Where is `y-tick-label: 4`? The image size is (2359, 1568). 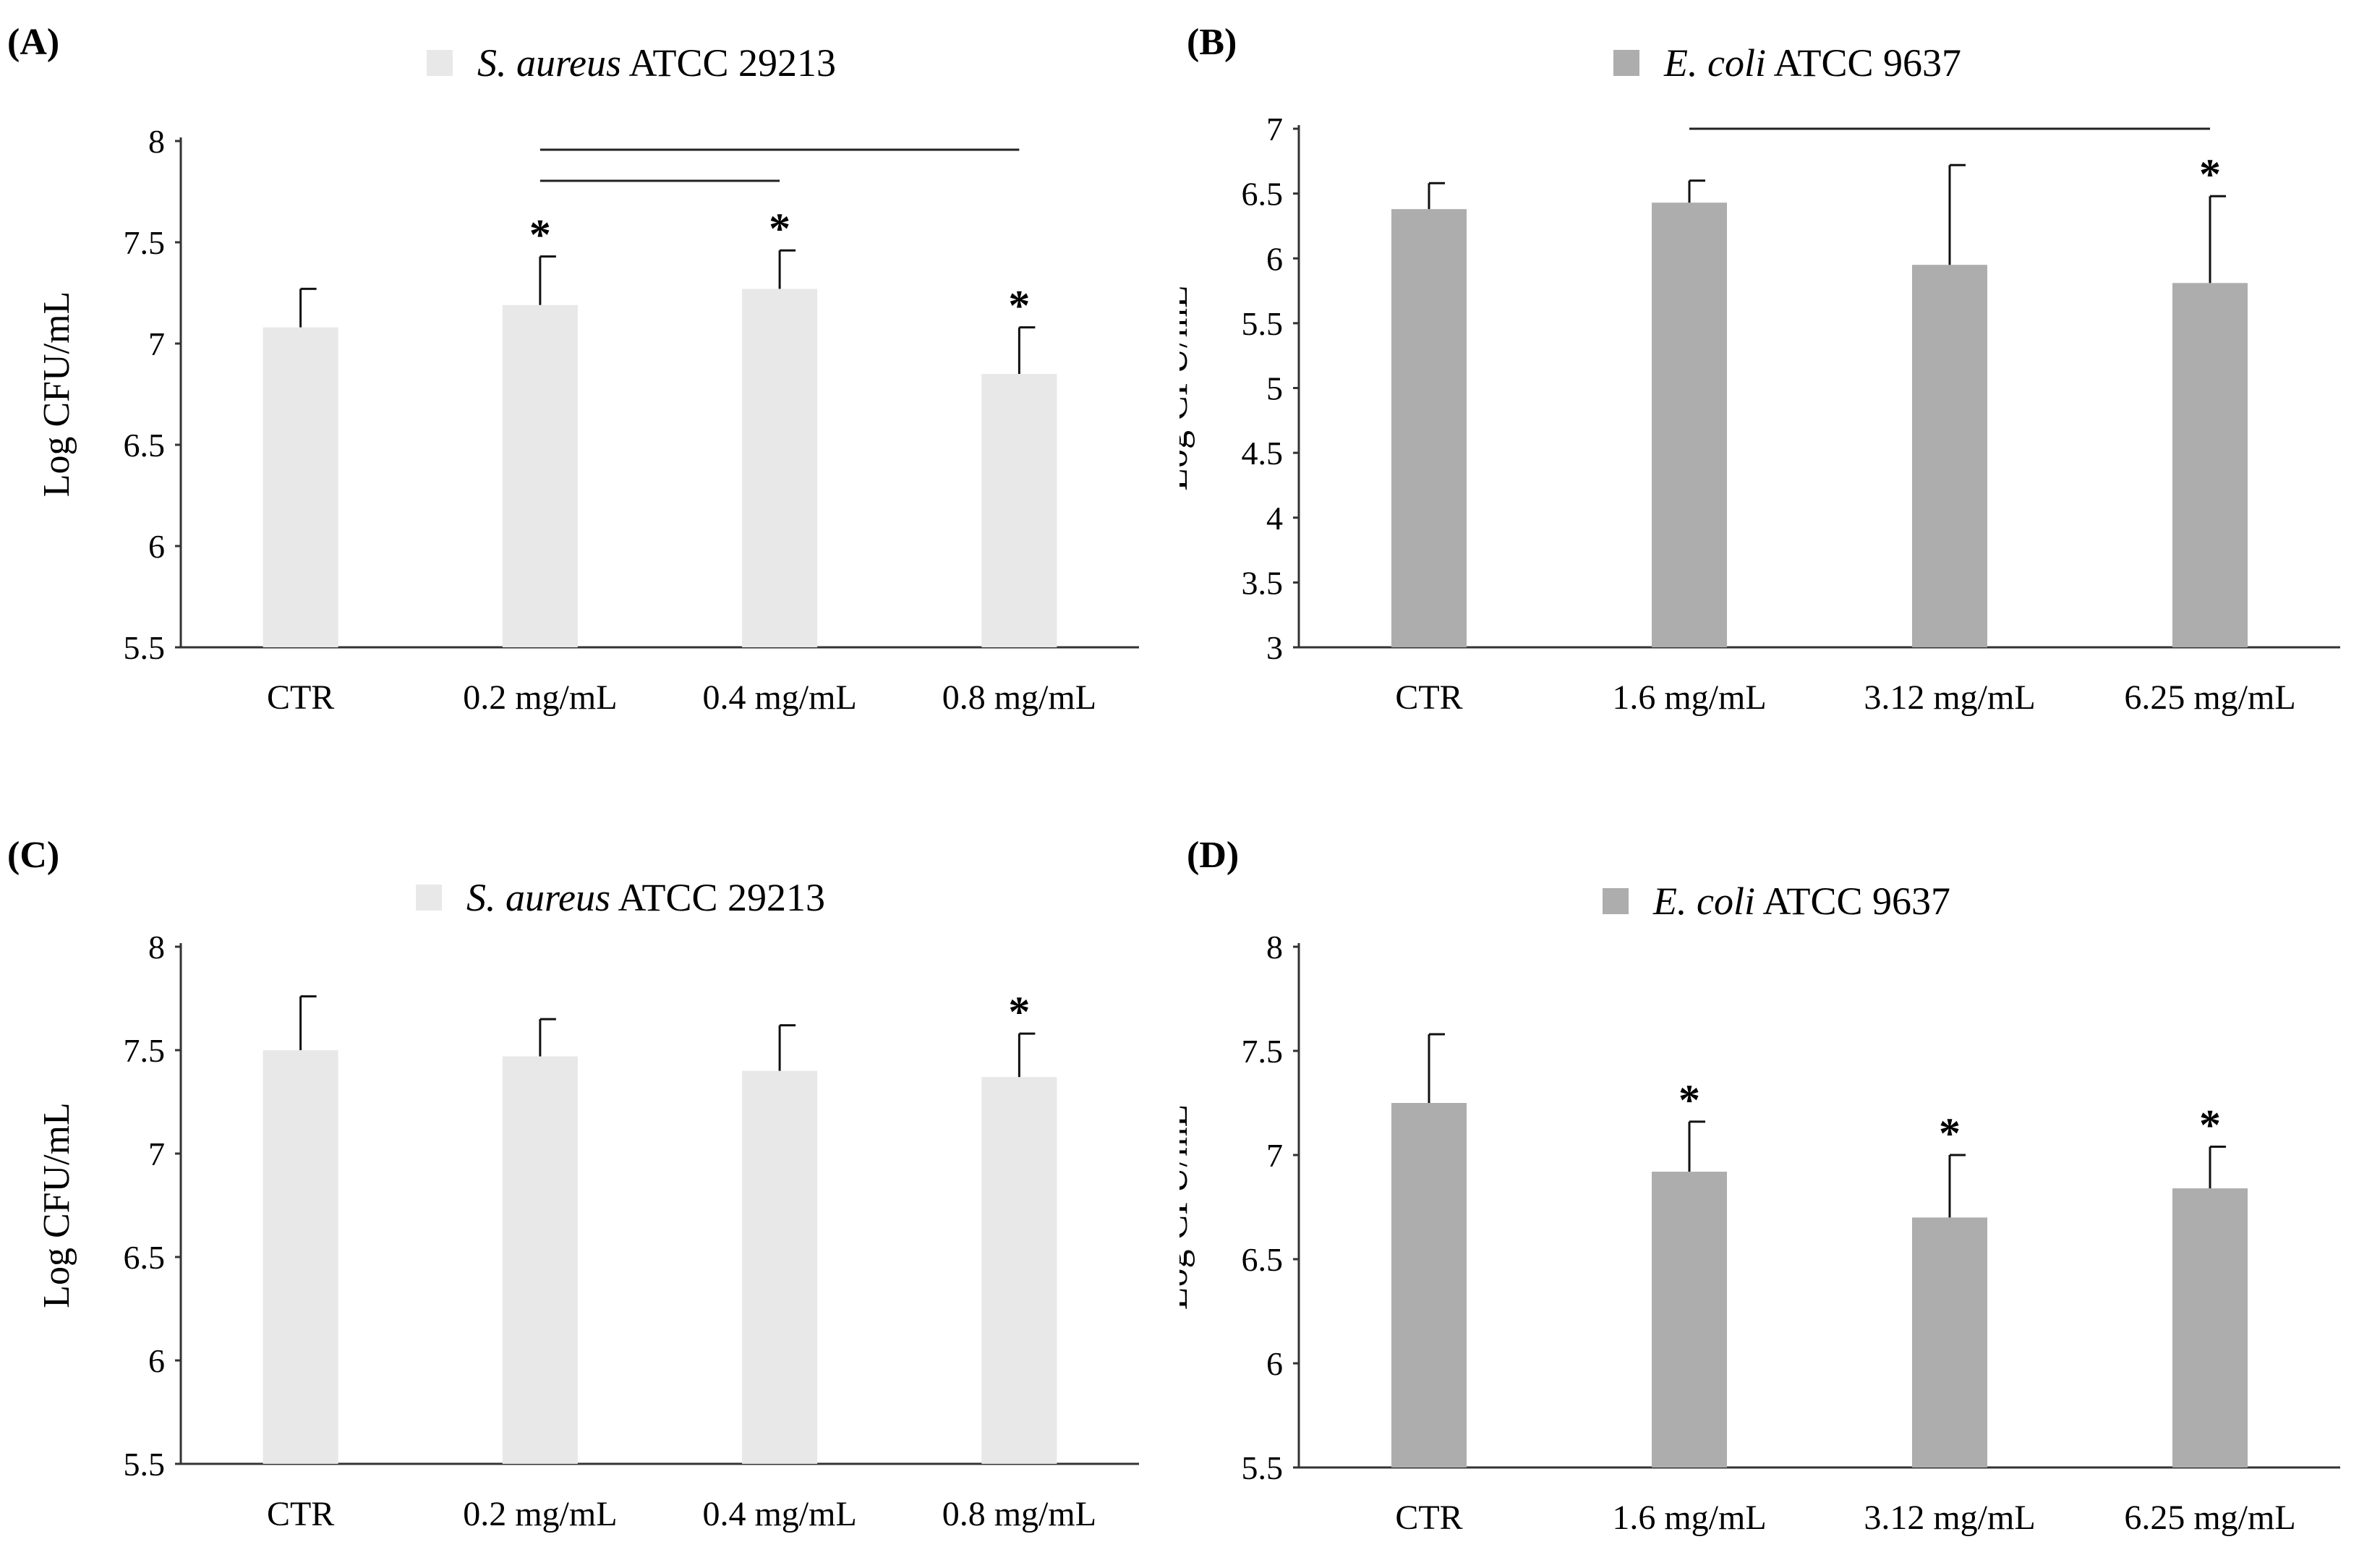 y-tick-label: 4 is located at coordinates (1274, 518).